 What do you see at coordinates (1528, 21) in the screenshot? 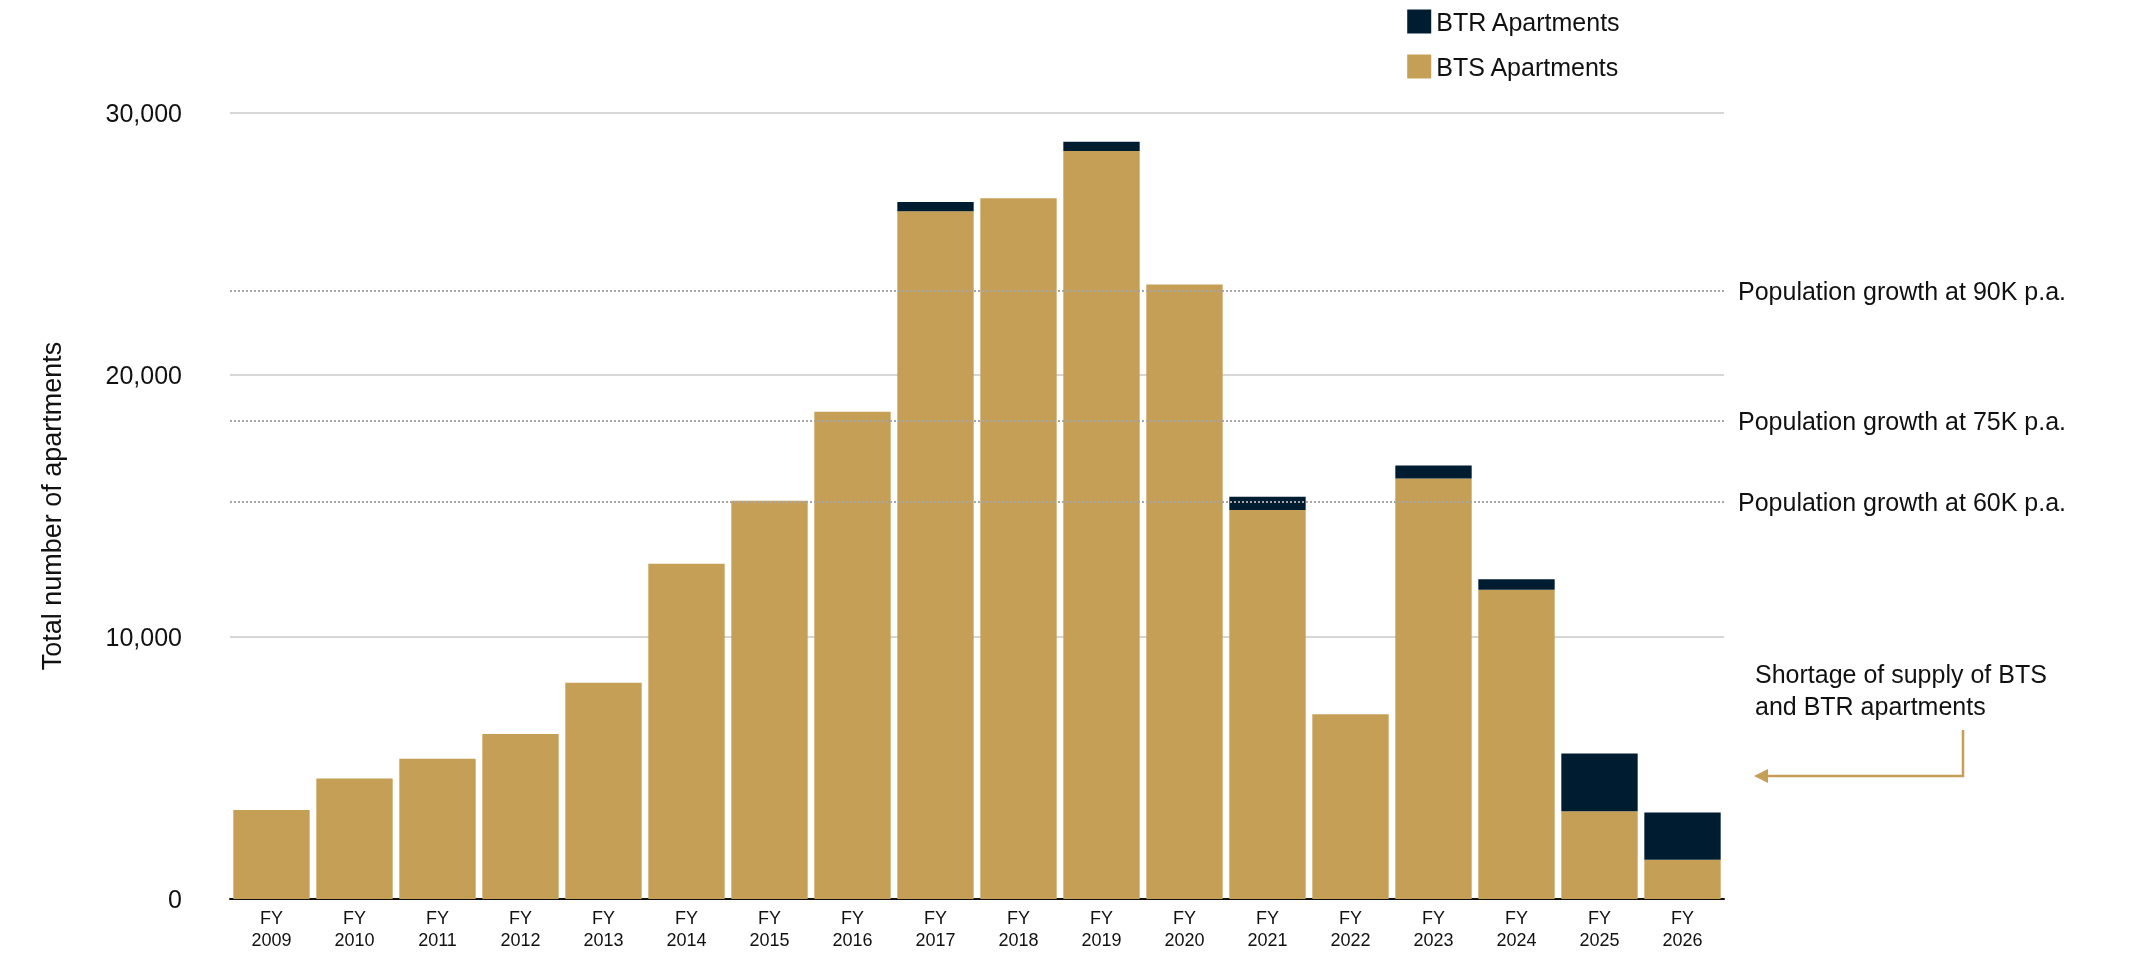
I see `legend-label: BTR Apartments` at bounding box center [1528, 21].